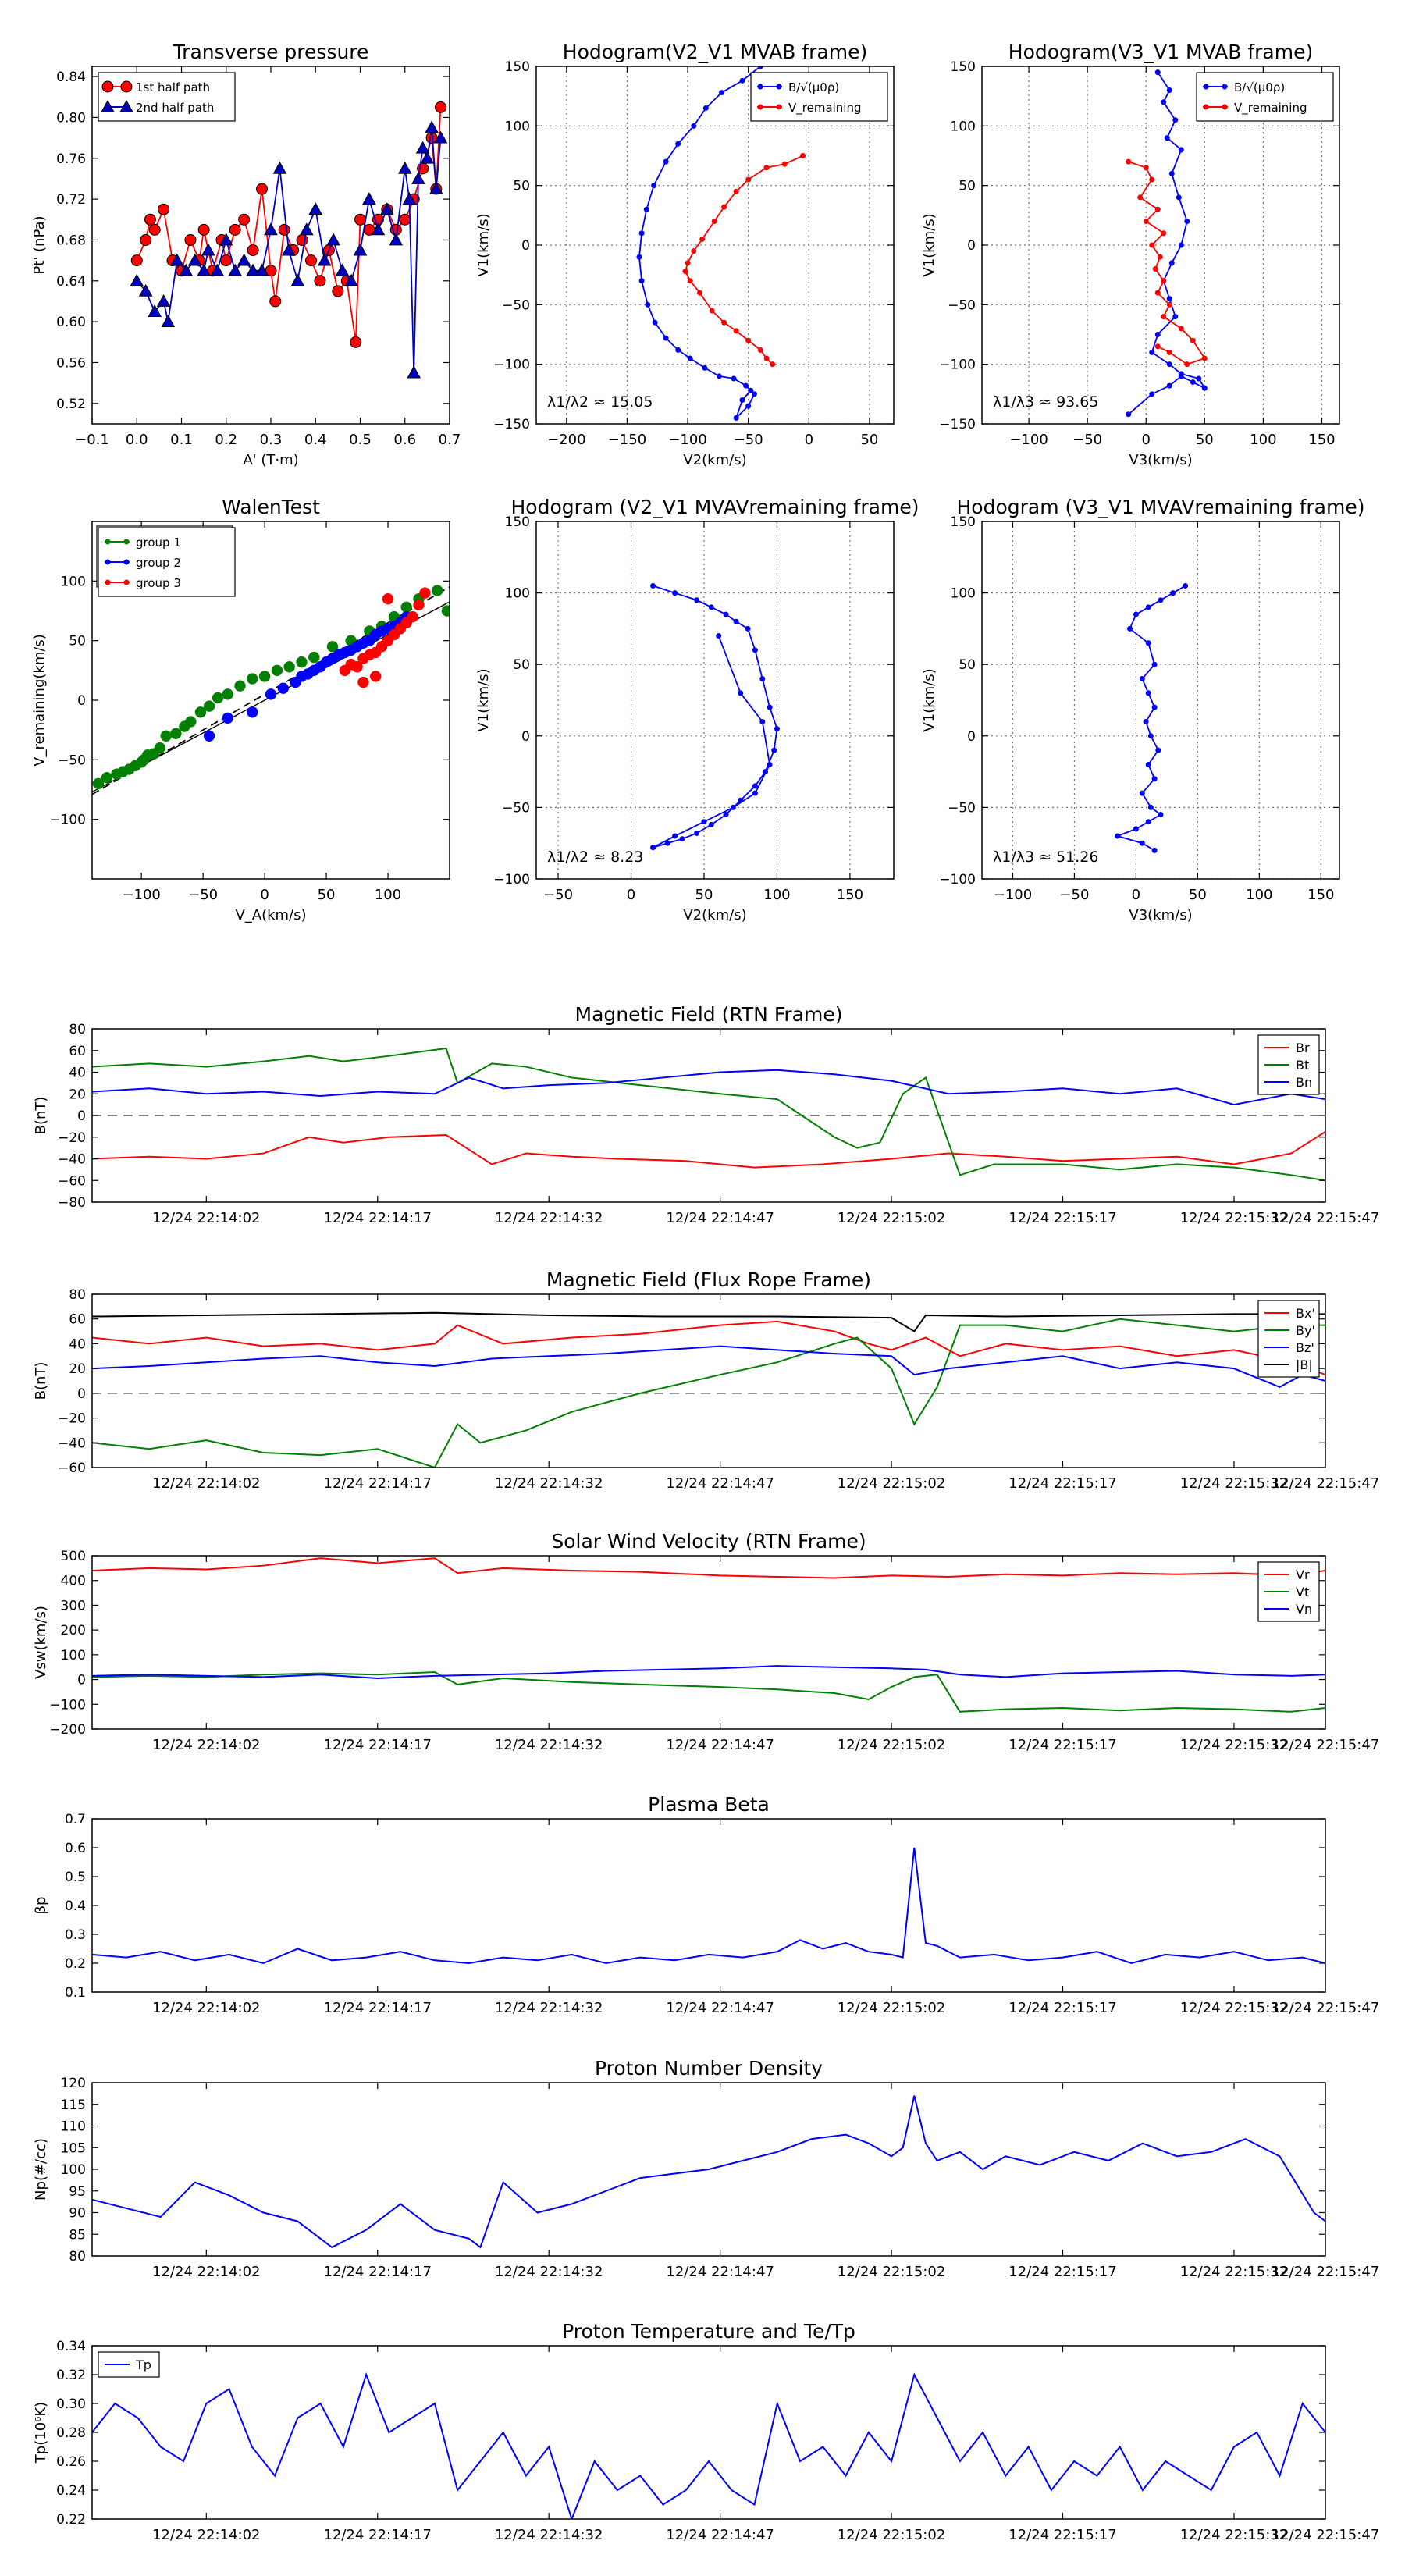 The width and height of the screenshot is (1405, 2576). I want to click on y-tick-label: −100, so click(958, 880).